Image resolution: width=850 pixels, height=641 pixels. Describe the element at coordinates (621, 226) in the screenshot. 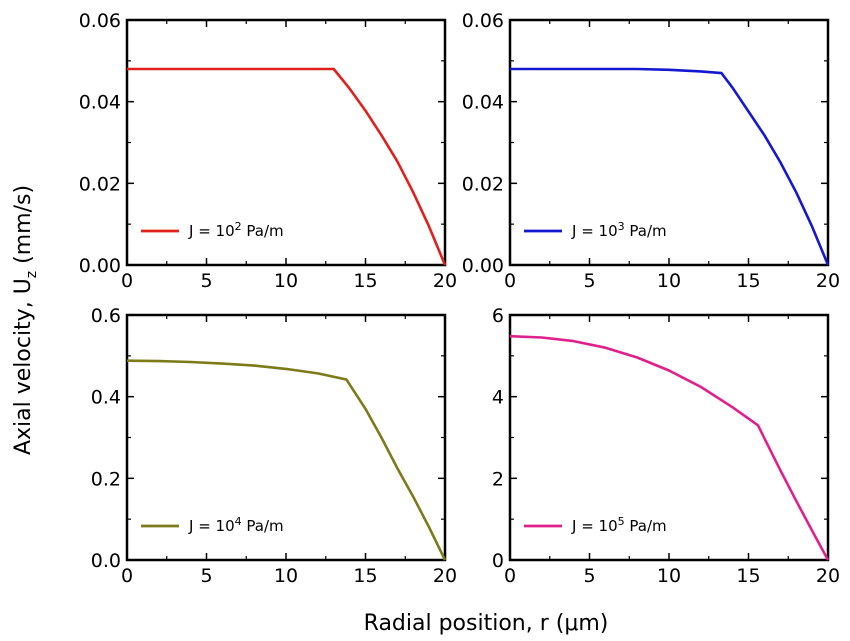

I see `legend-label-exponent: 3` at that location.